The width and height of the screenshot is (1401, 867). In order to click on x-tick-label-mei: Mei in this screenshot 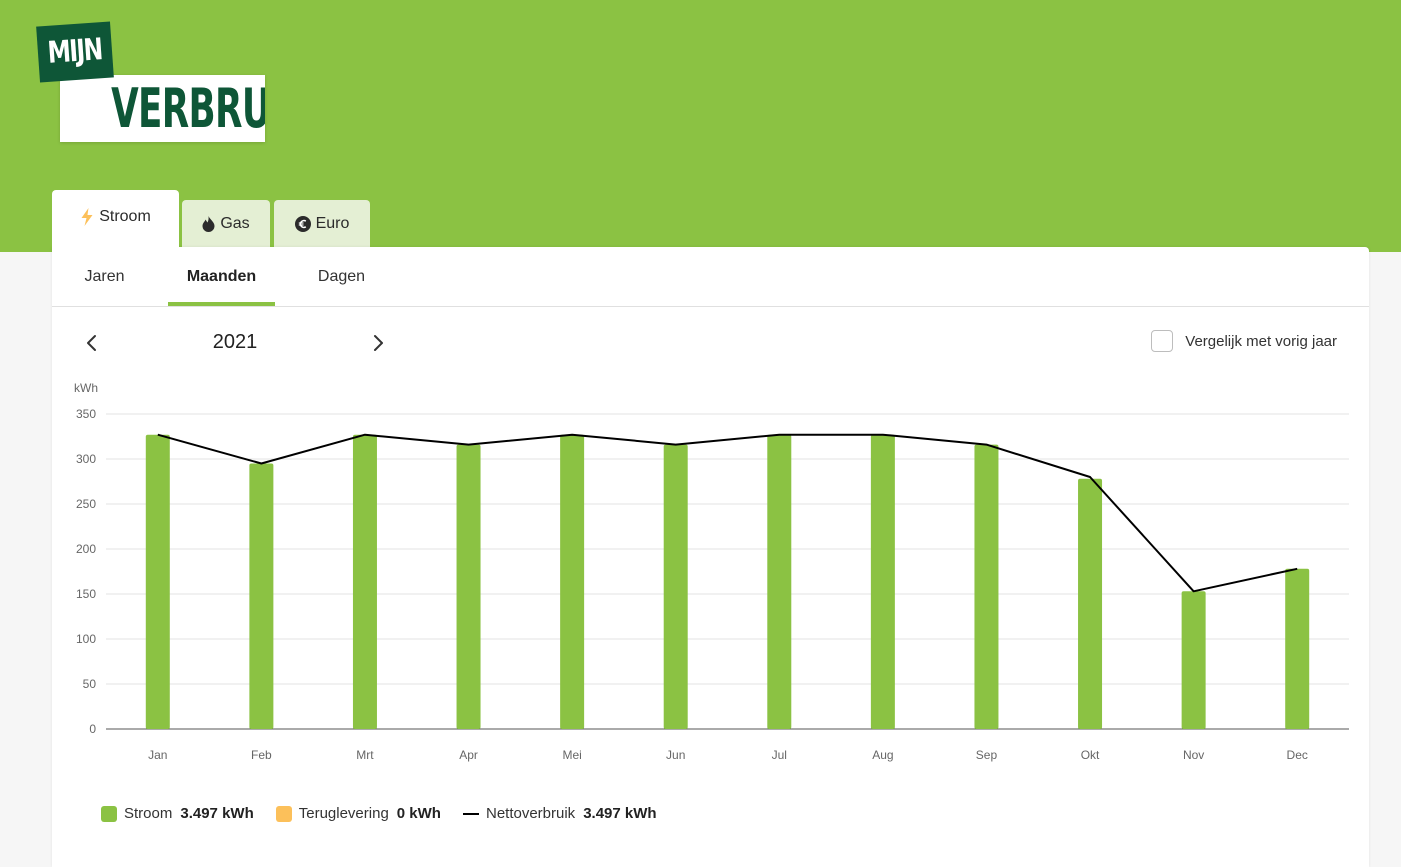, I will do `click(571, 755)`.